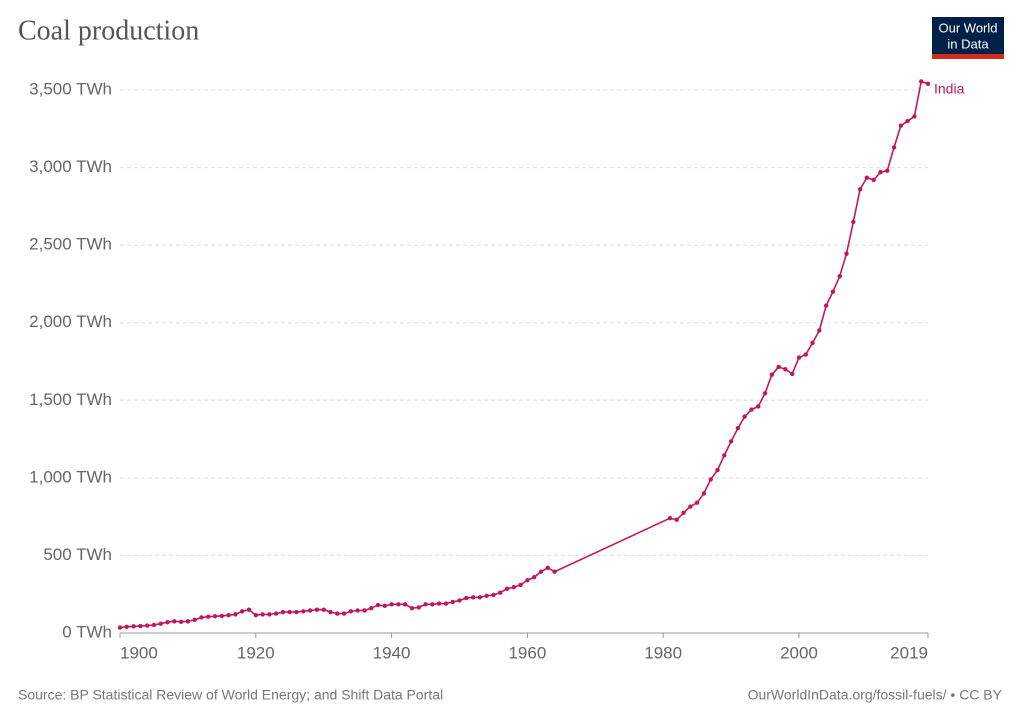 This screenshot has width=1024, height=723. Describe the element at coordinates (139, 652) in the screenshot. I see `x-tick-label: 1900` at that location.